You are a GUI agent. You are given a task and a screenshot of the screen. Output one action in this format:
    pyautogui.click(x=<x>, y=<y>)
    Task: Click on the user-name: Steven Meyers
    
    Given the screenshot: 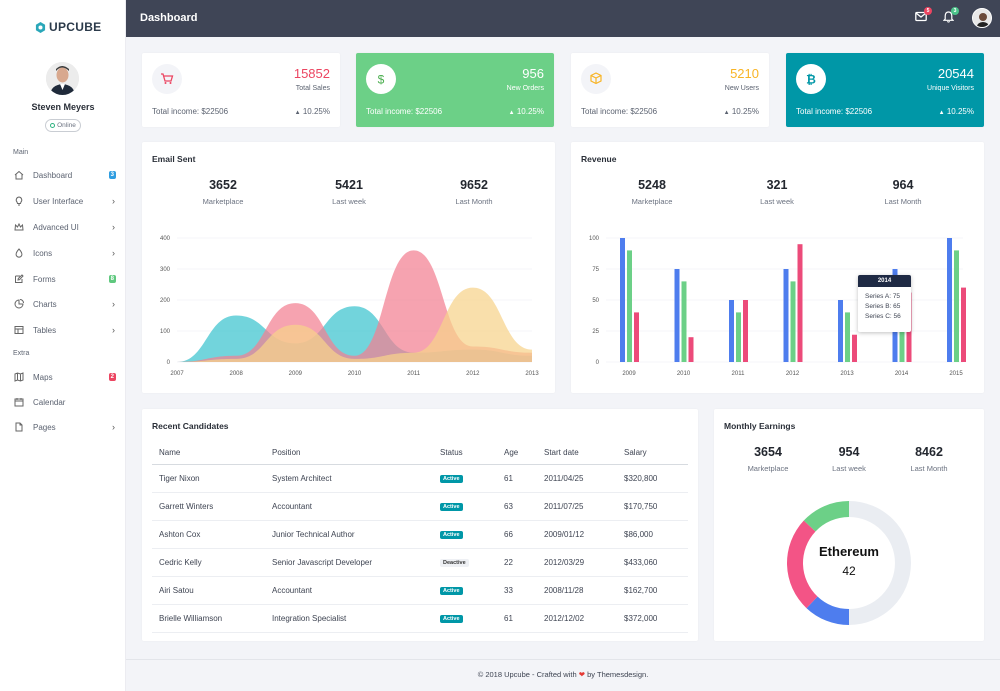 What is the action you would take?
    pyautogui.click(x=63, y=107)
    